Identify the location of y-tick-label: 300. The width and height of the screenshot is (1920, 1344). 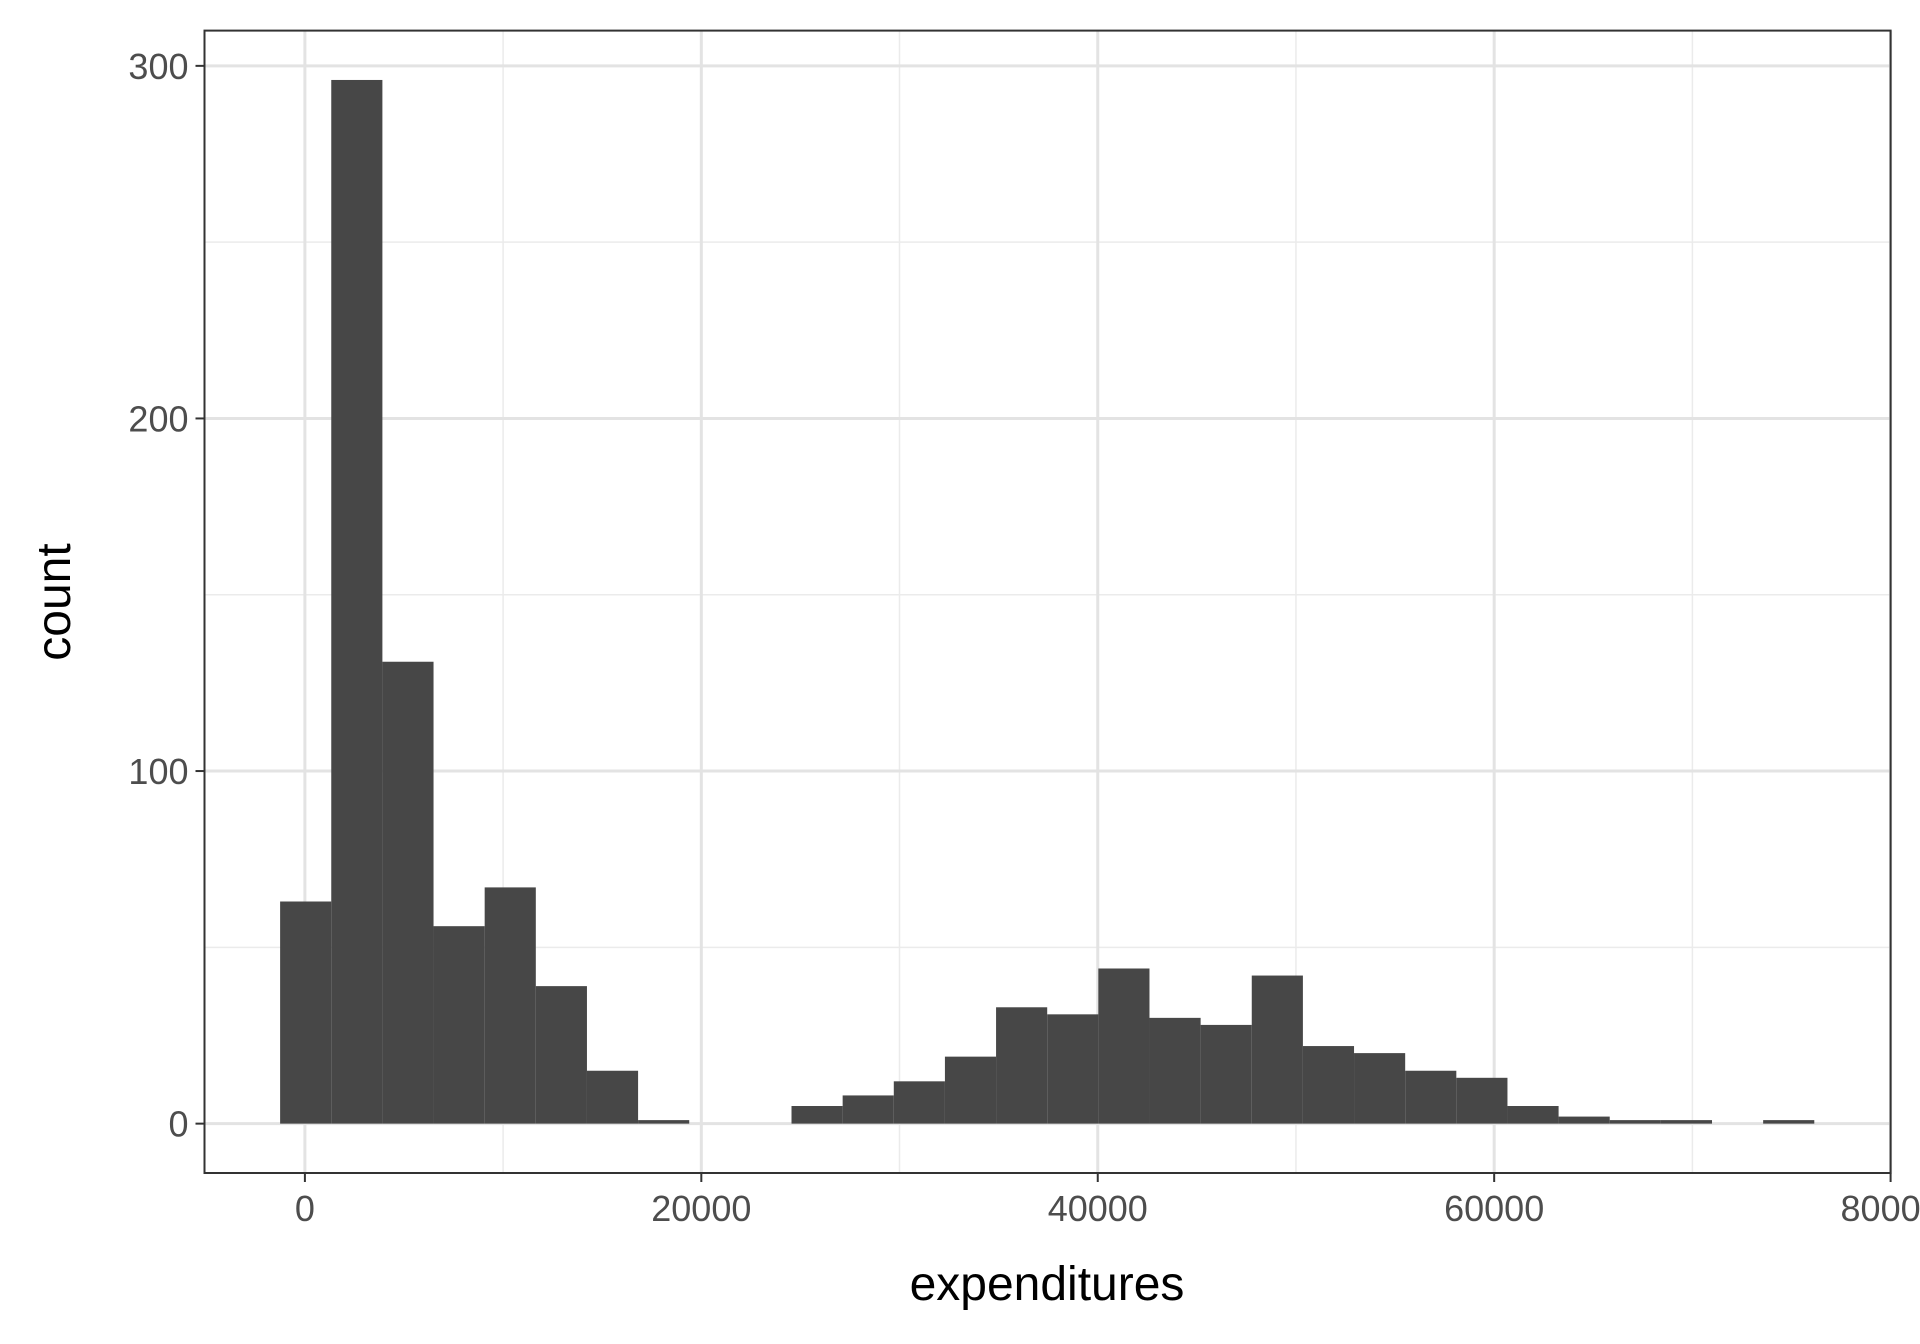
(158, 66).